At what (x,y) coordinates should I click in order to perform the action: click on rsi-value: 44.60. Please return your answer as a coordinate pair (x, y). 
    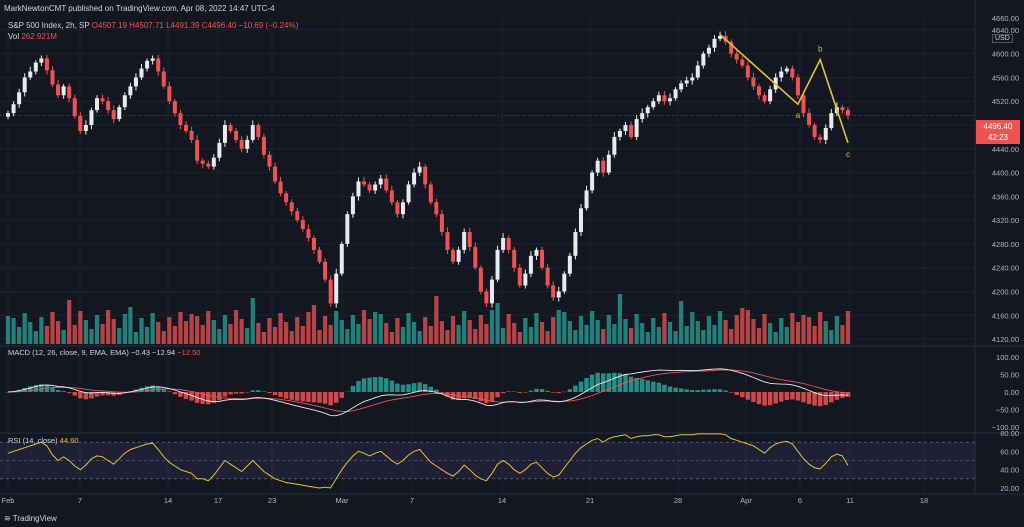
    Looking at the image, I should click on (69, 440).